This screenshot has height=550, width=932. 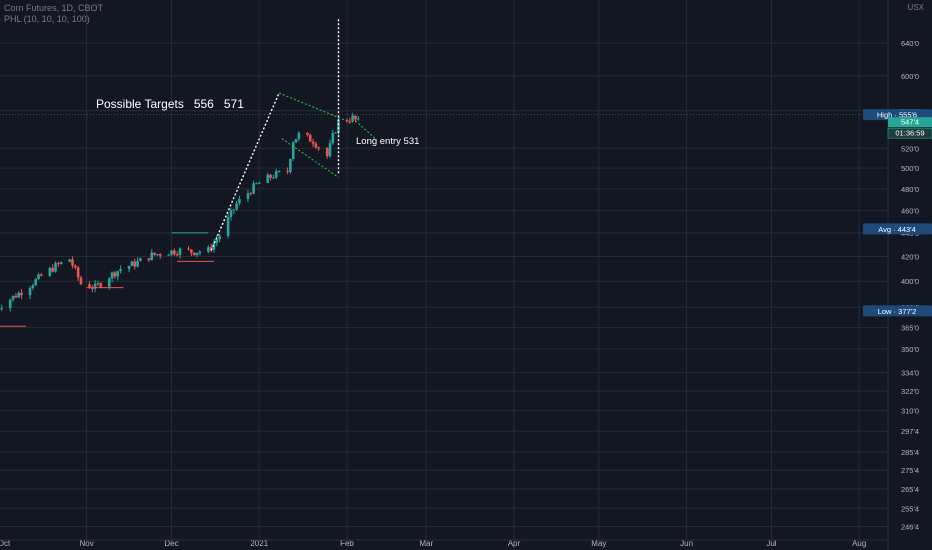 I want to click on flagpole-line, so click(x=245, y=171).